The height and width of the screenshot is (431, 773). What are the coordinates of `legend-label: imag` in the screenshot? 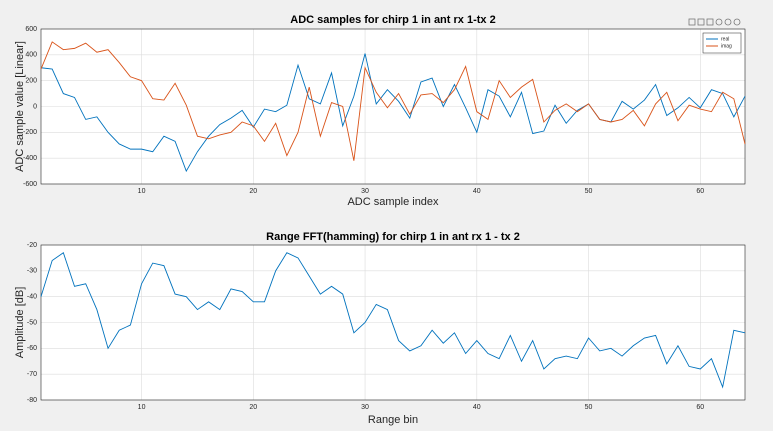 It's located at (726, 46).